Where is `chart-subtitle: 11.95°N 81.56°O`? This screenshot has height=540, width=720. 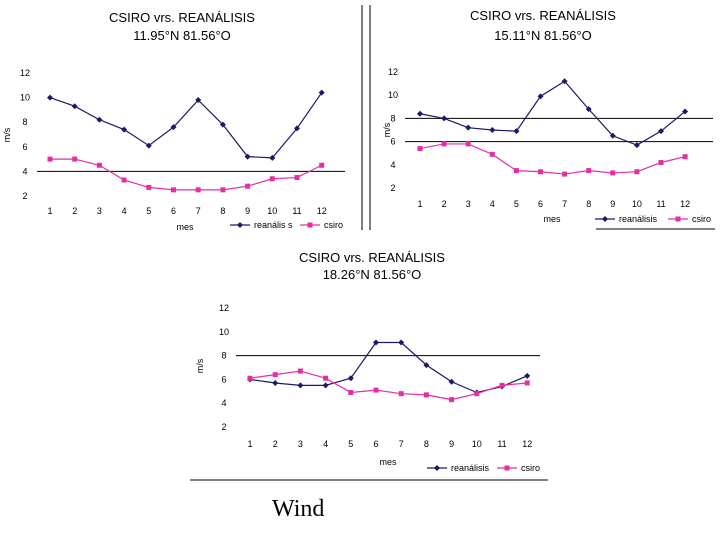
chart-subtitle: 11.95°N 81.56°O is located at coordinates (182, 35).